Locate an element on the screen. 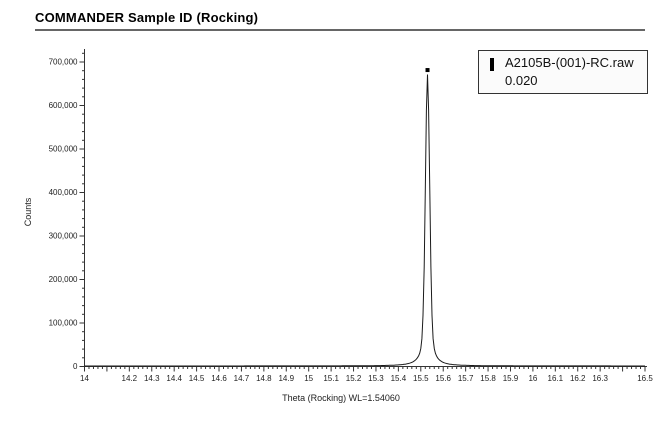  title-underline is located at coordinates (340, 30).